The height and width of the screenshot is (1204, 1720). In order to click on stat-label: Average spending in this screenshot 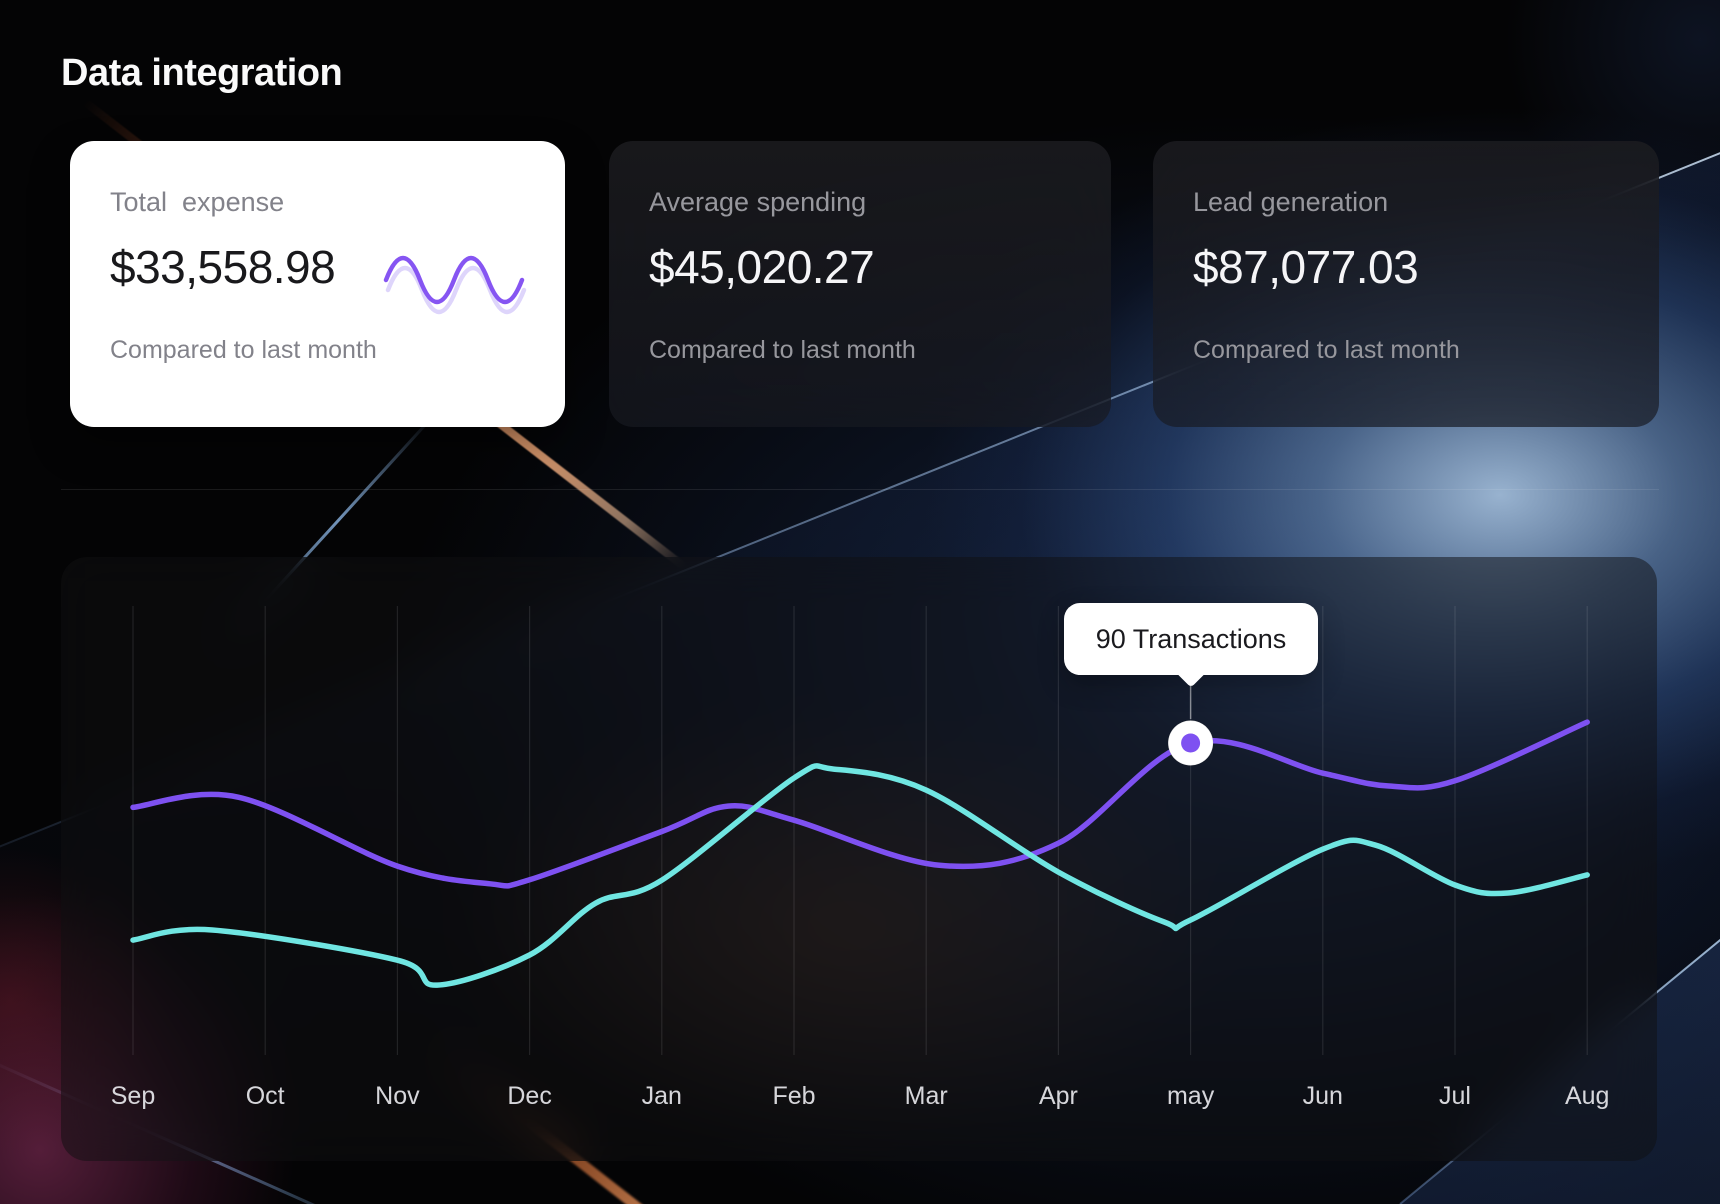, I will do `click(758, 202)`.